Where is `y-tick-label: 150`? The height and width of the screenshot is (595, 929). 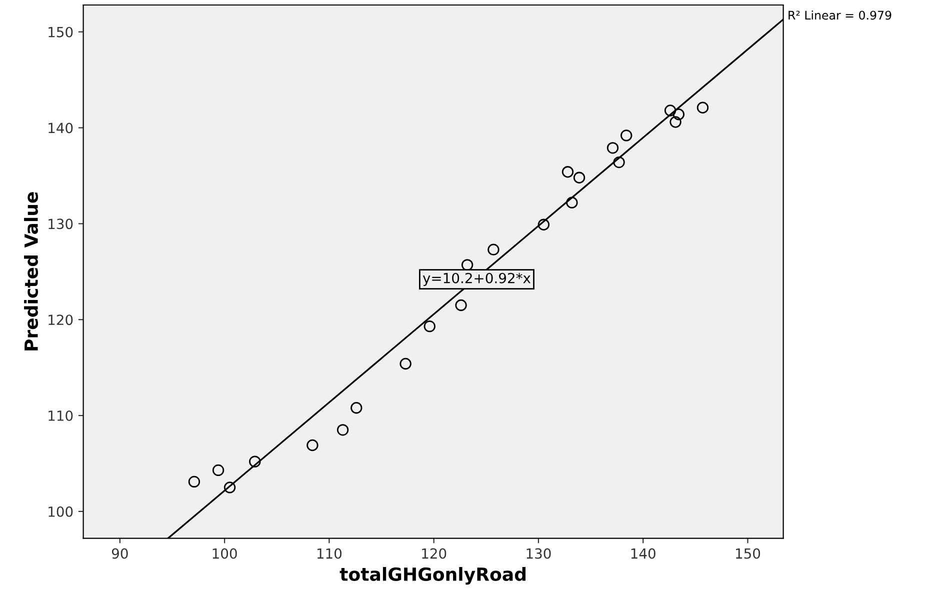 y-tick-label: 150 is located at coordinates (60, 32).